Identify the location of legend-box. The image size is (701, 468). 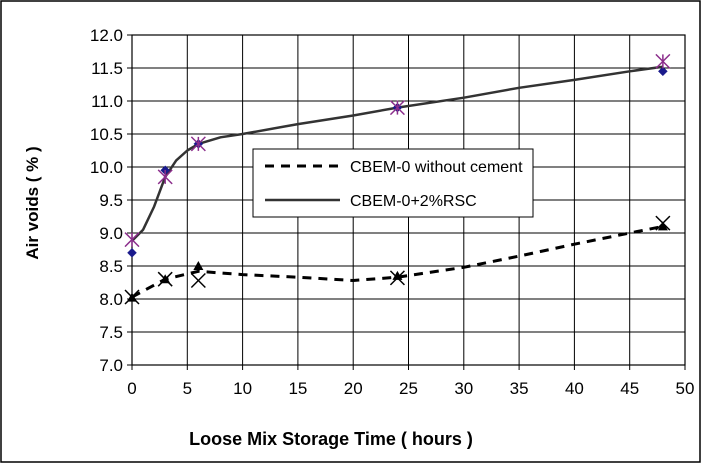
(393, 183).